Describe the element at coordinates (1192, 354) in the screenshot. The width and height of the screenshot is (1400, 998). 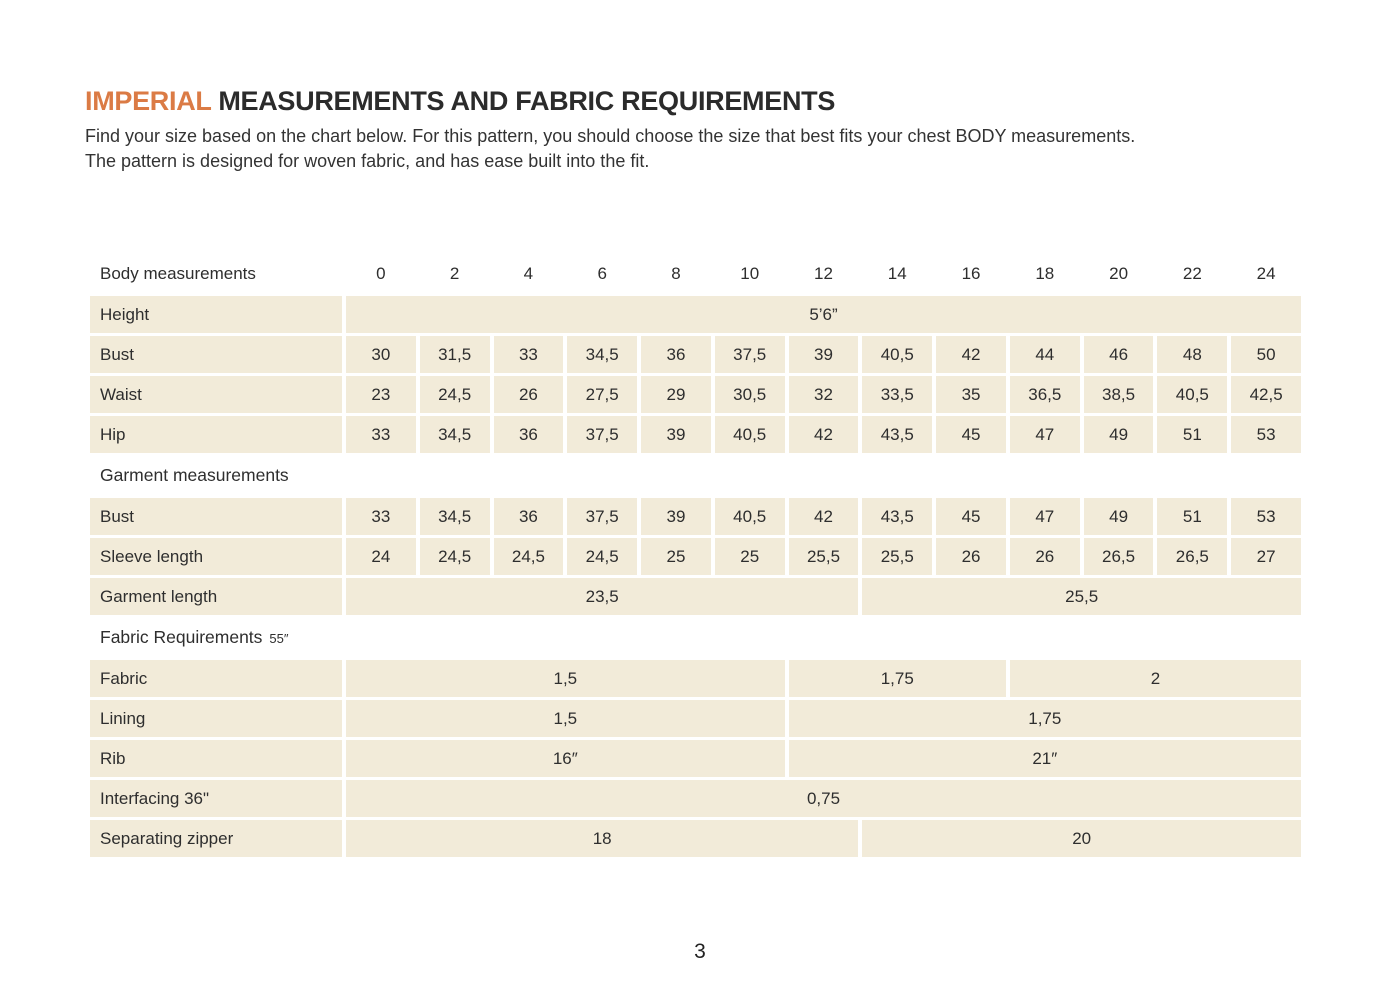
I see `cell-body-bust-11: 48` at that location.